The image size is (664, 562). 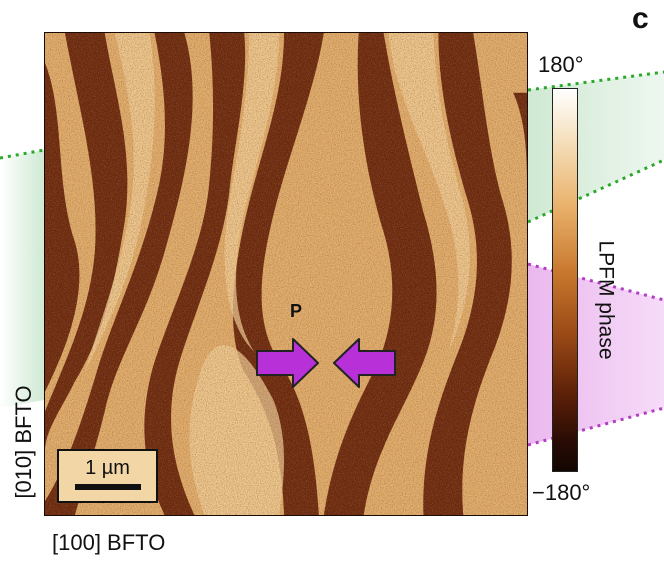 I want to click on right-arrow-icon, so click(x=287, y=363).